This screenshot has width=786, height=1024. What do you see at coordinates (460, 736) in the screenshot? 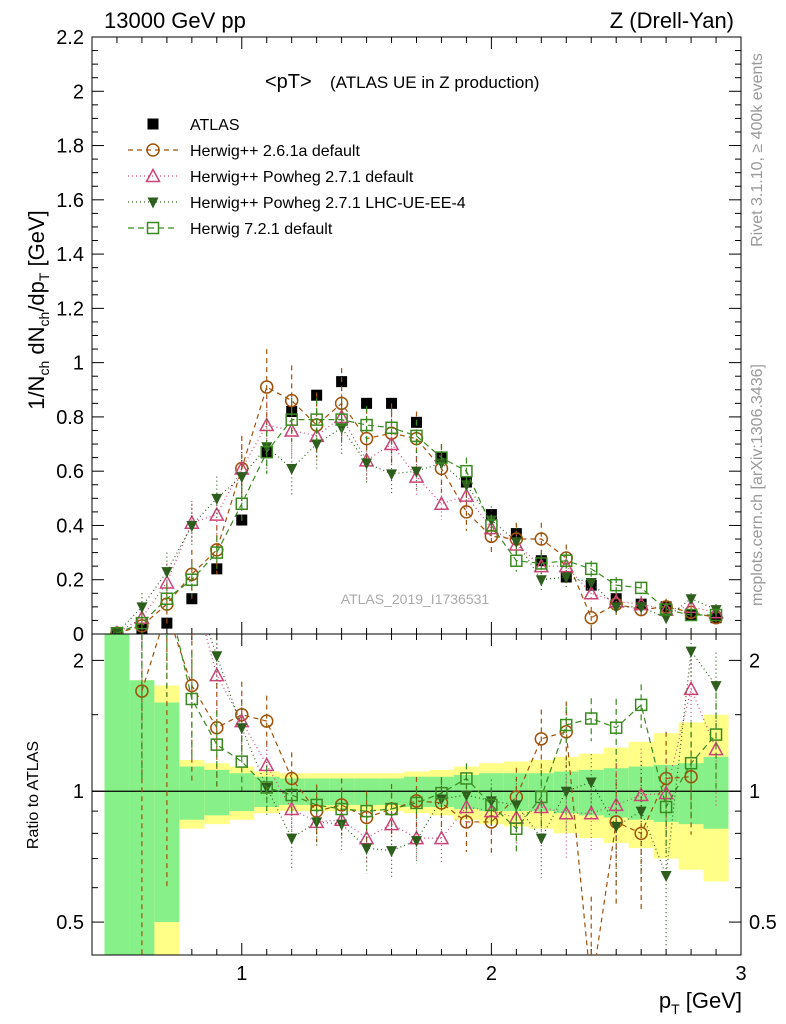
I see `series-2-ratio-line` at bounding box center [460, 736].